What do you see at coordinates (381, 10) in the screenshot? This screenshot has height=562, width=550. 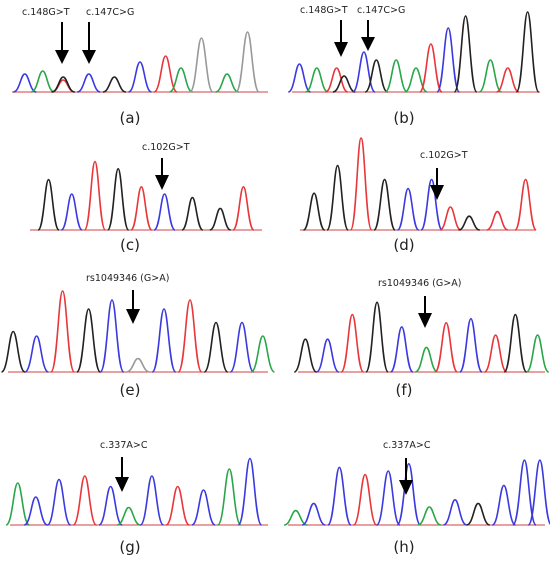 I see `annotation-b-2: c.147C>G` at bounding box center [381, 10].